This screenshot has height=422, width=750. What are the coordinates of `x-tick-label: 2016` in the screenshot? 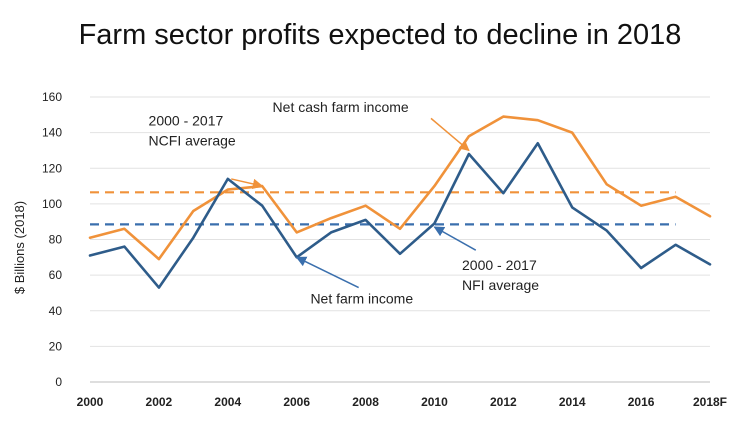 It's located at (641, 402).